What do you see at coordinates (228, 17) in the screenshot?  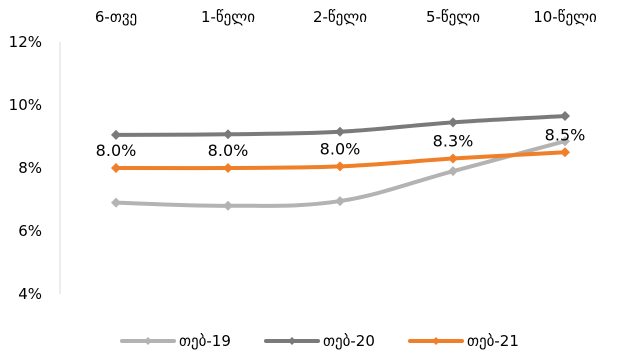 I see `x-tick-label: 1-წელი` at bounding box center [228, 17].